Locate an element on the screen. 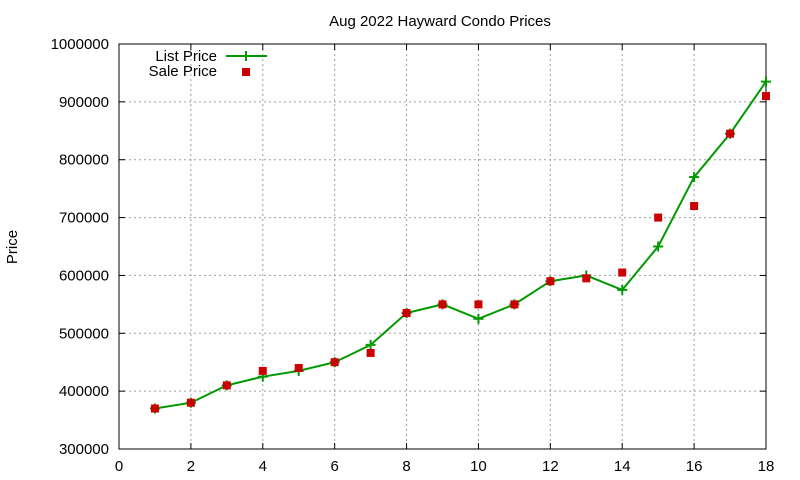 The image size is (800, 480). y-tick-label: 500000 is located at coordinates (84, 333).